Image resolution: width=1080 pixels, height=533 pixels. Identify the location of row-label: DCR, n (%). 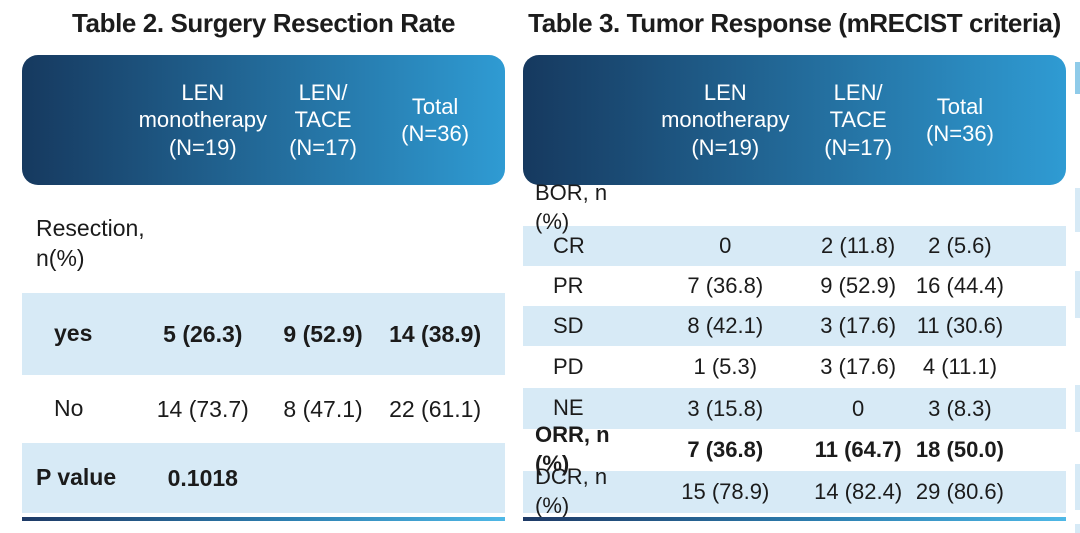
(571, 491).